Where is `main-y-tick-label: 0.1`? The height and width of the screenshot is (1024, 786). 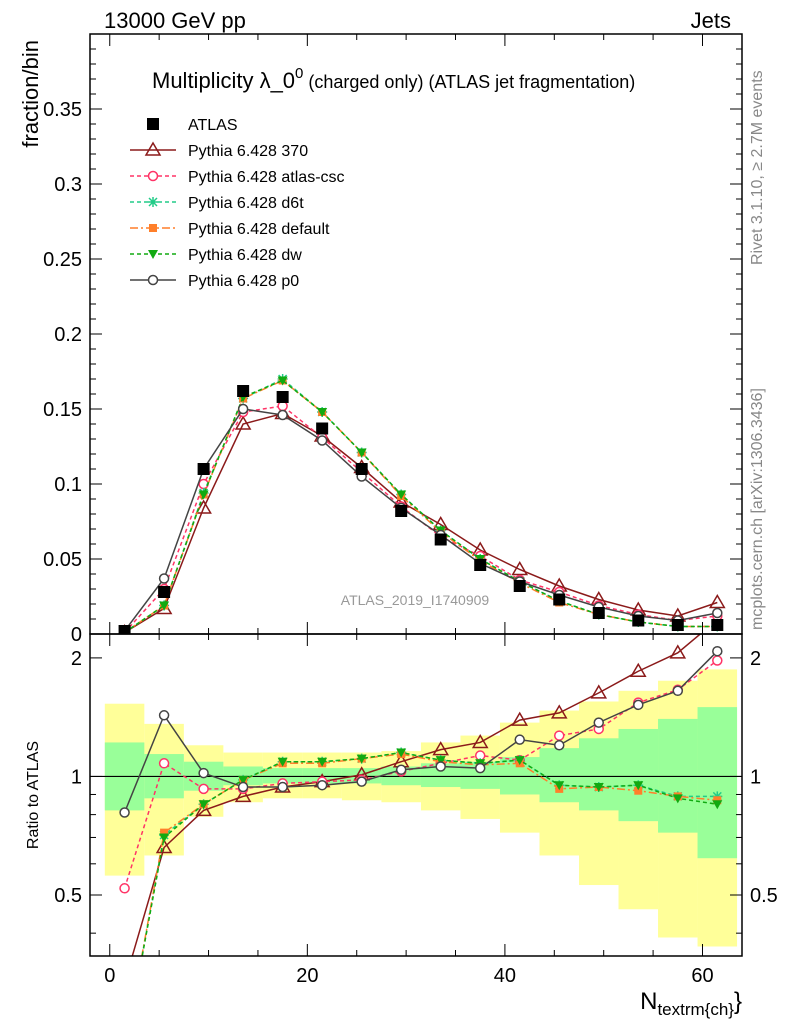 main-y-tick-label: 0.1 is located at coordinates (68, 485).